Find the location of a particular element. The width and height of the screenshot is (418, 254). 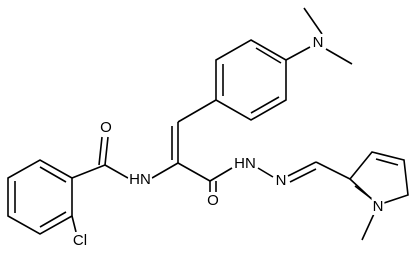

atom-label: Cl is located at coordinates (80, 240).